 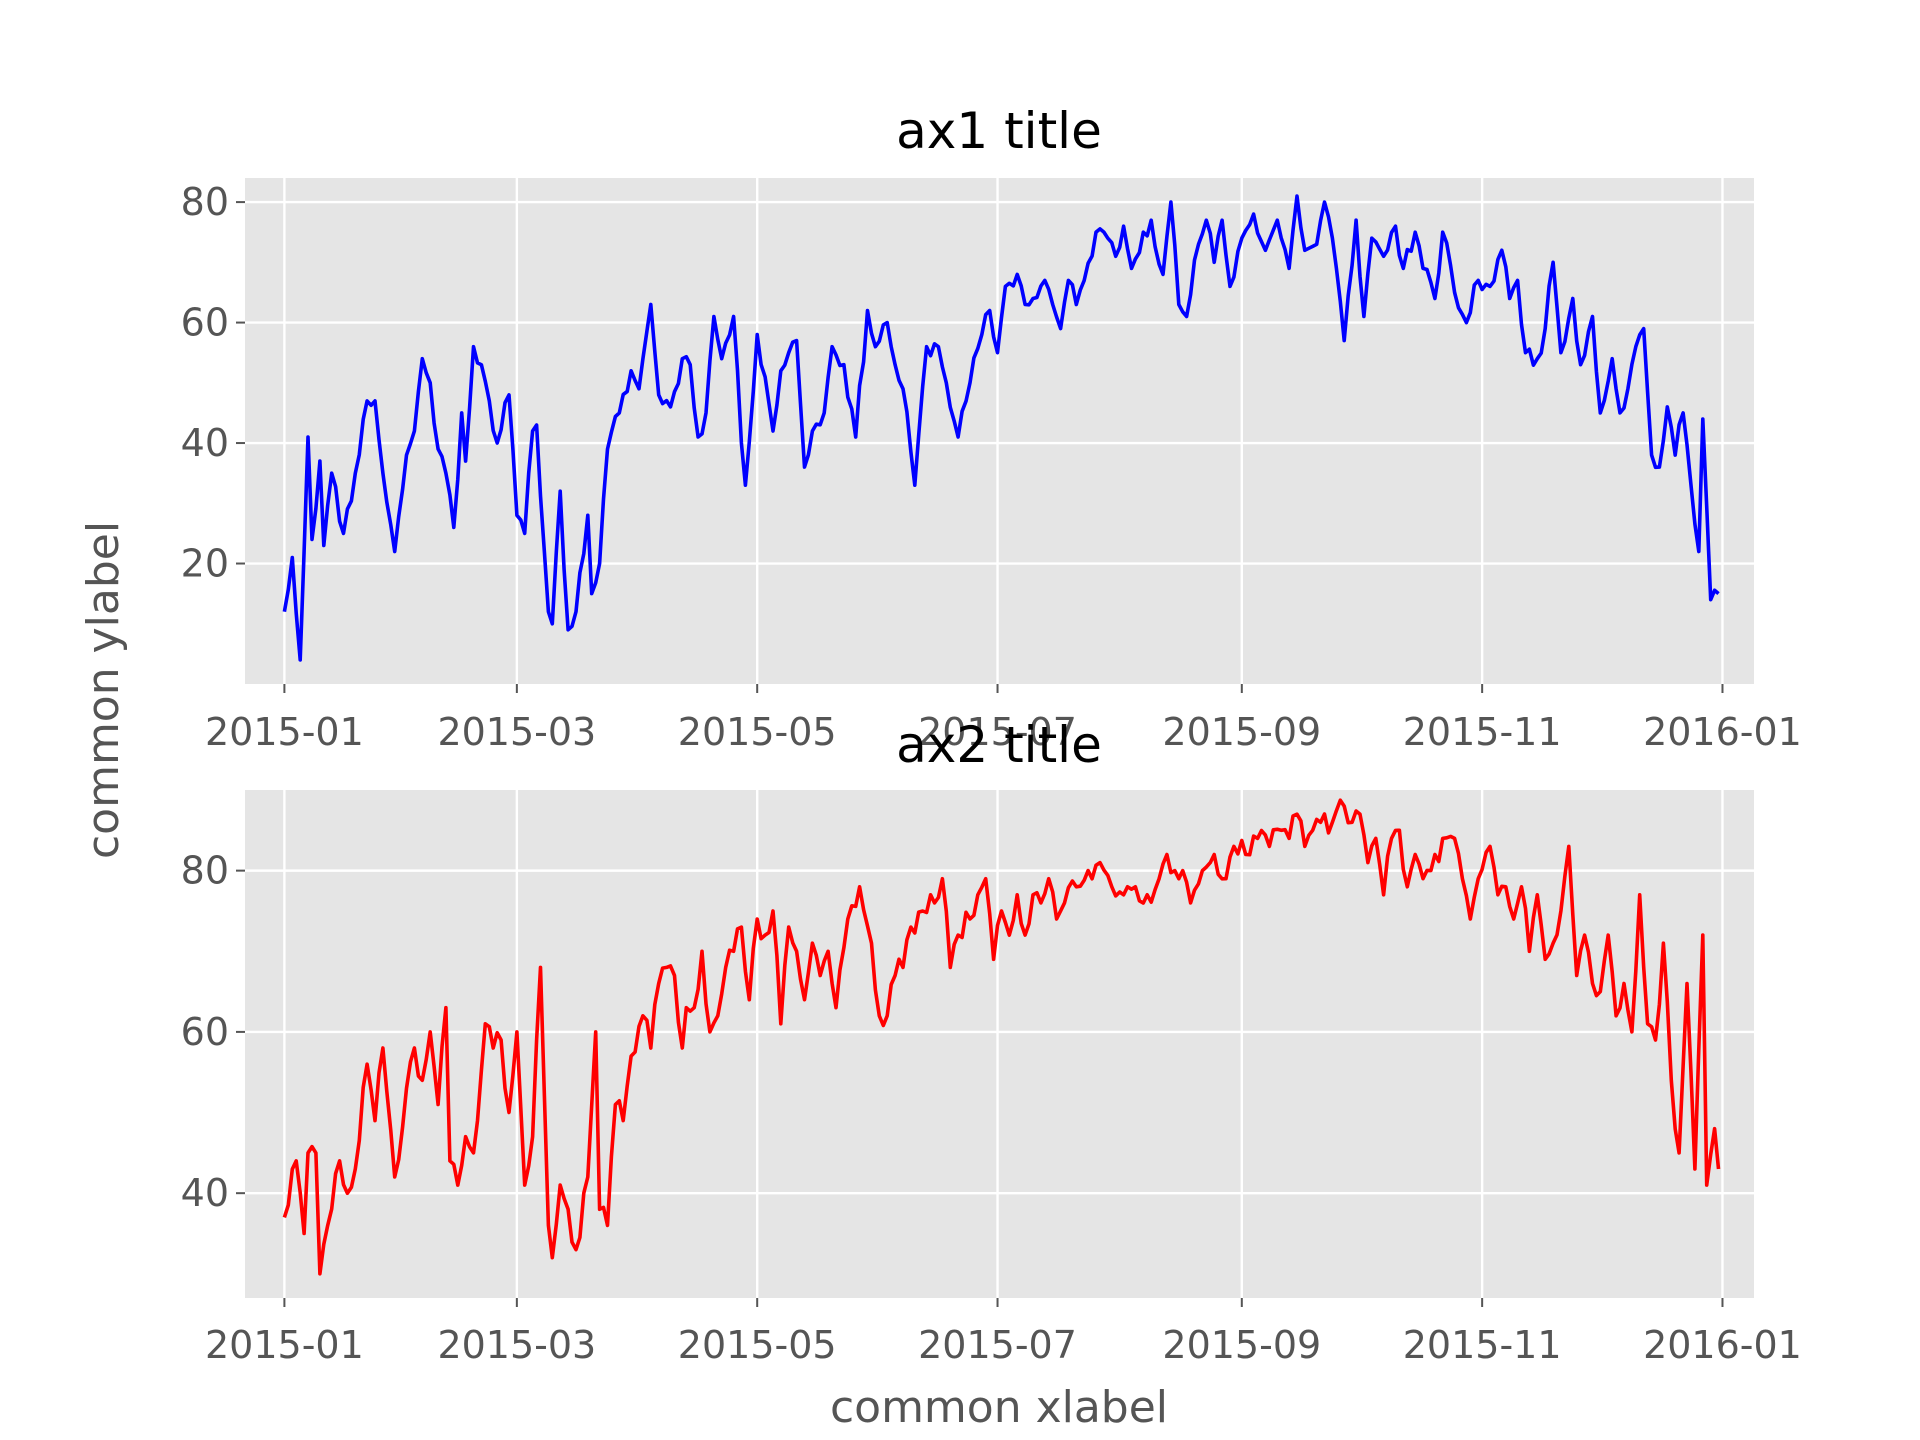 What do you see at coordinates (213, 383) in the screenshot?
I see `top-y-ticks: 20 40 60 80` at bounding box center [213, 383].